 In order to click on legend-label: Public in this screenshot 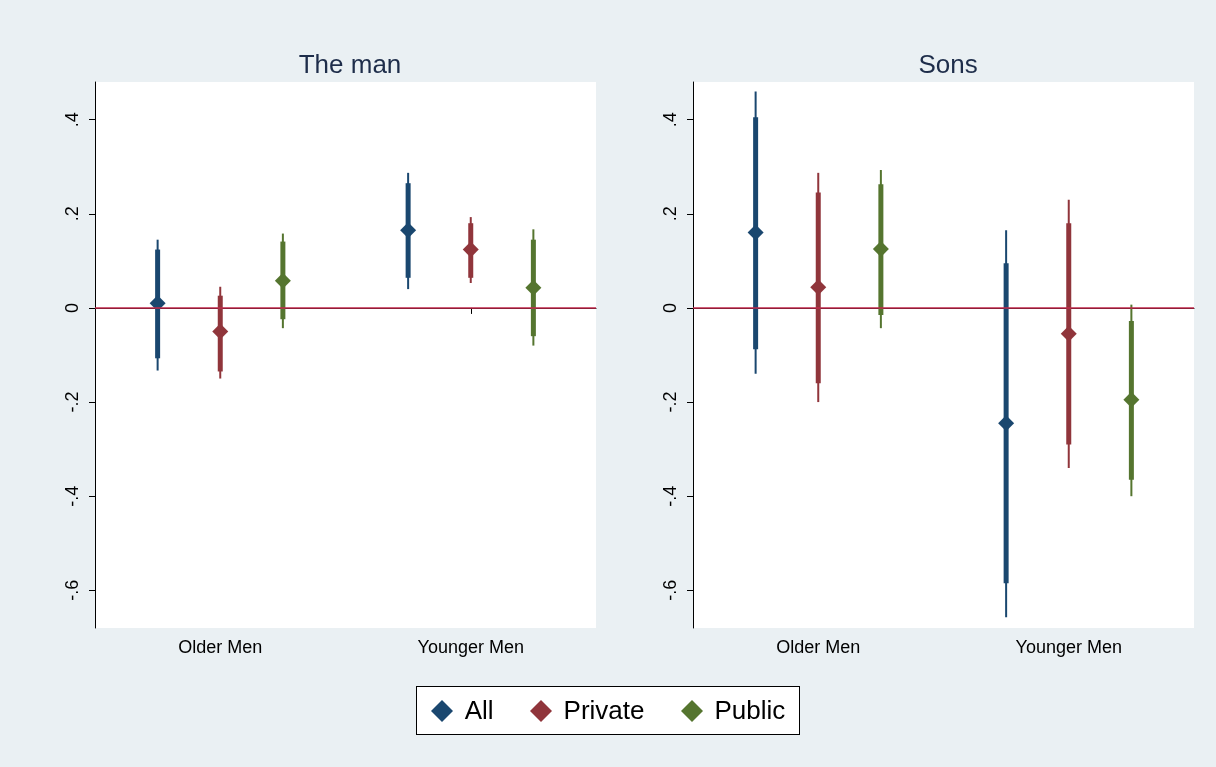, I will do `click(750, 710)`.